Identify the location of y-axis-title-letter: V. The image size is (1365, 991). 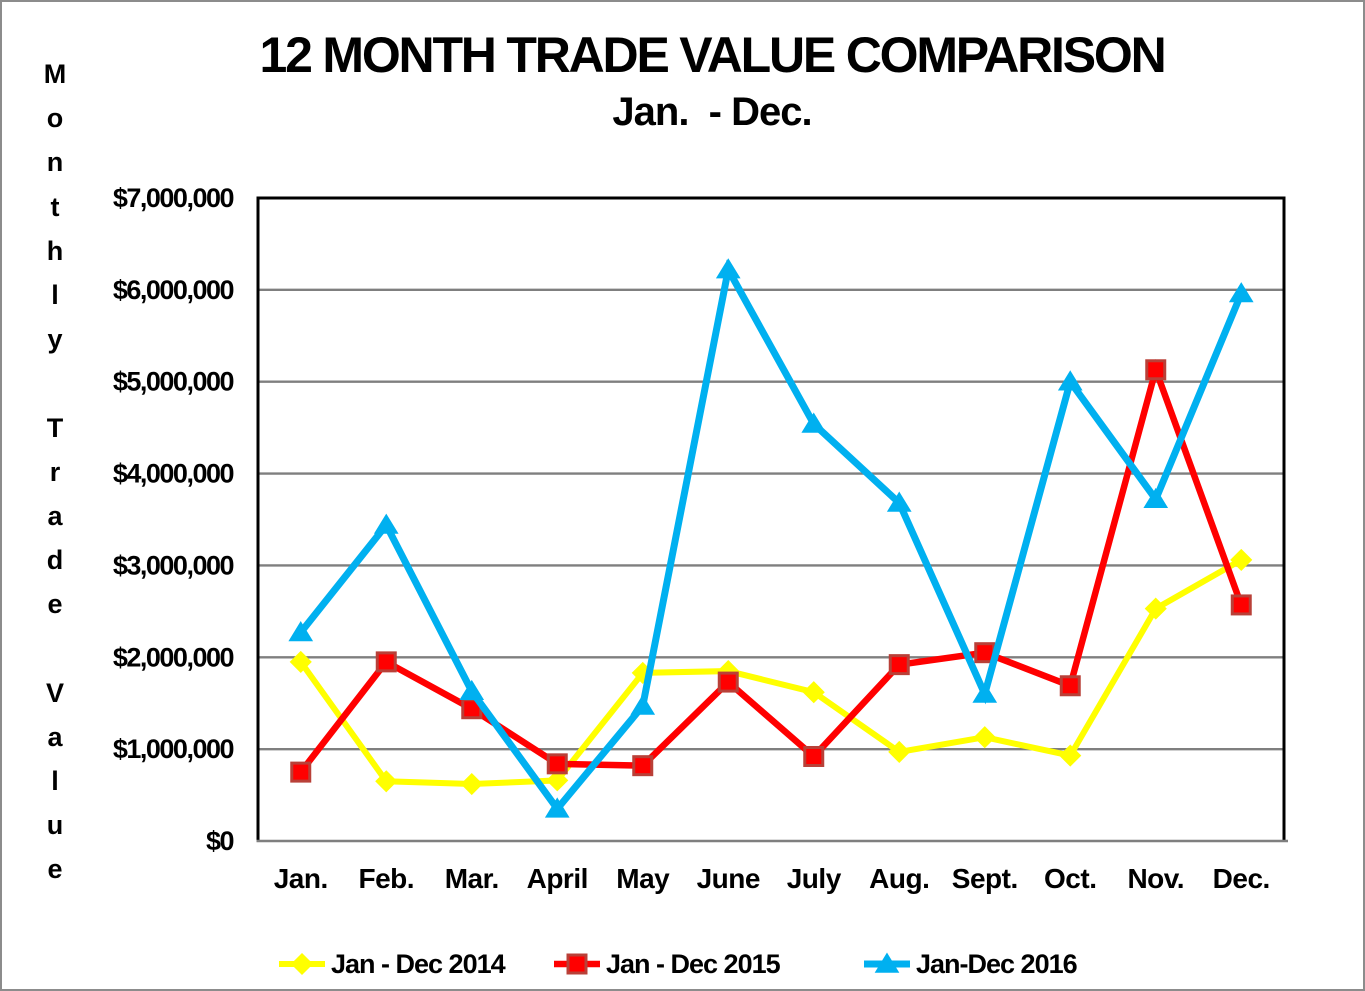
(54, 692).